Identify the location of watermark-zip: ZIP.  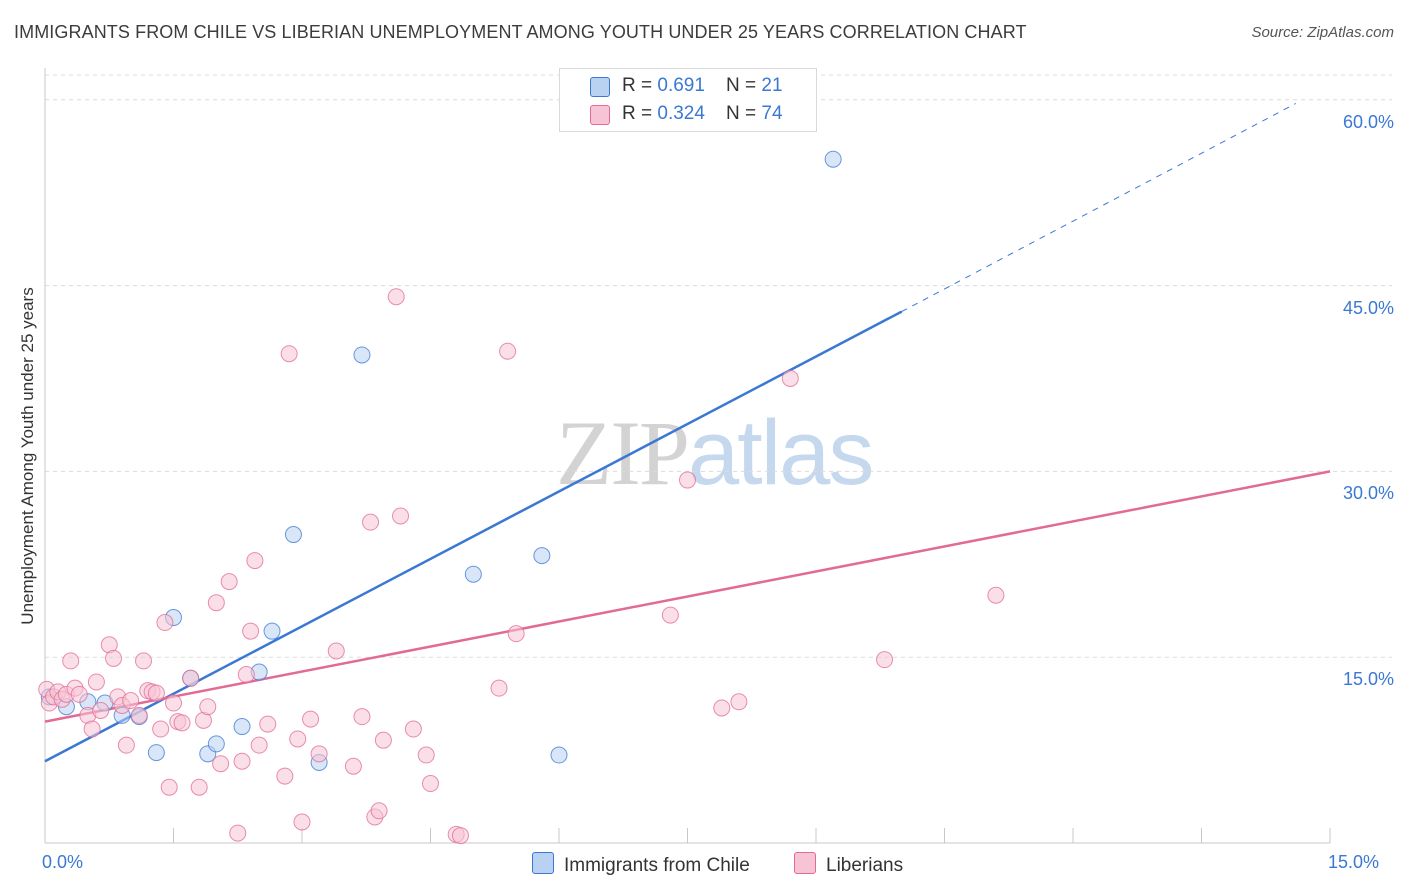
(623, 453).